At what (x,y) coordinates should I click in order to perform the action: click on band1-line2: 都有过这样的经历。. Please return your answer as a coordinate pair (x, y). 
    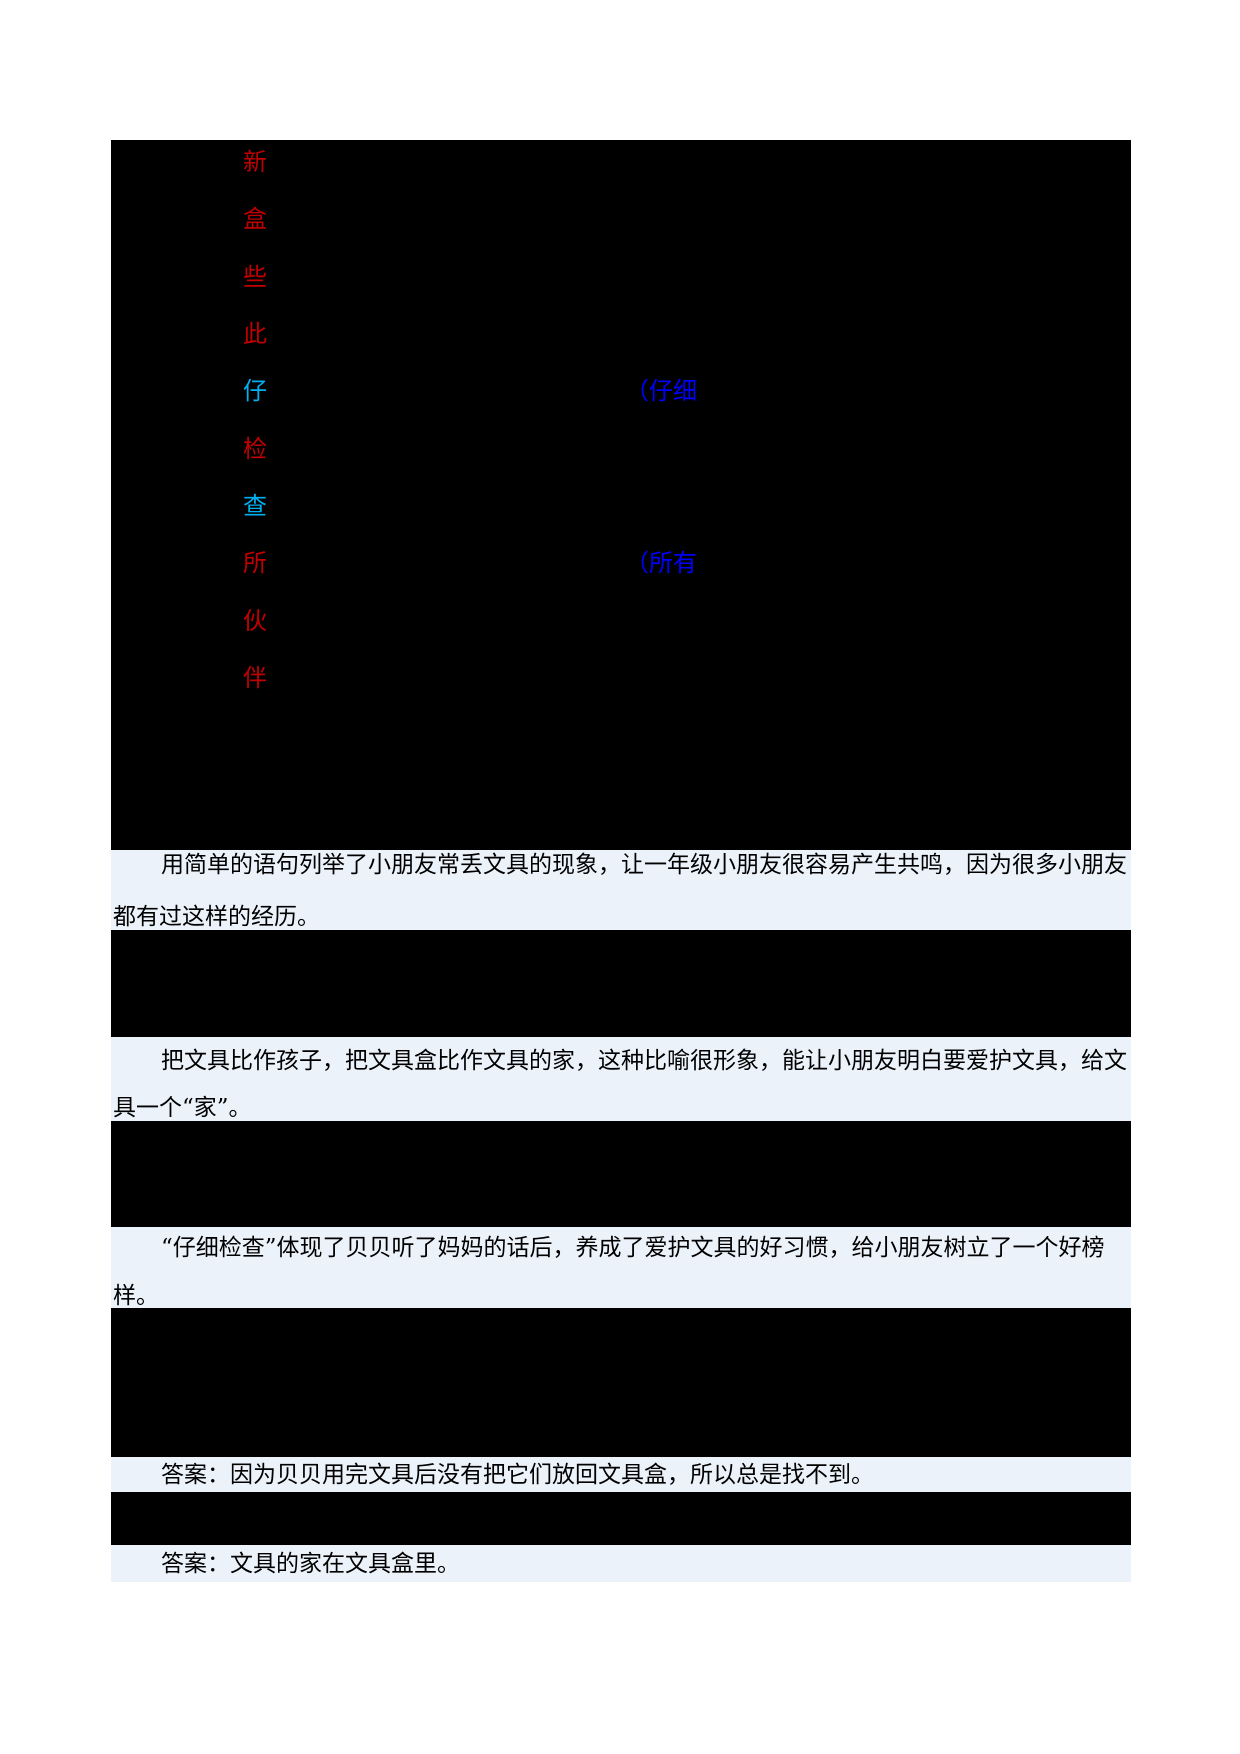
    Looking at the image, I should click on (216, 917).